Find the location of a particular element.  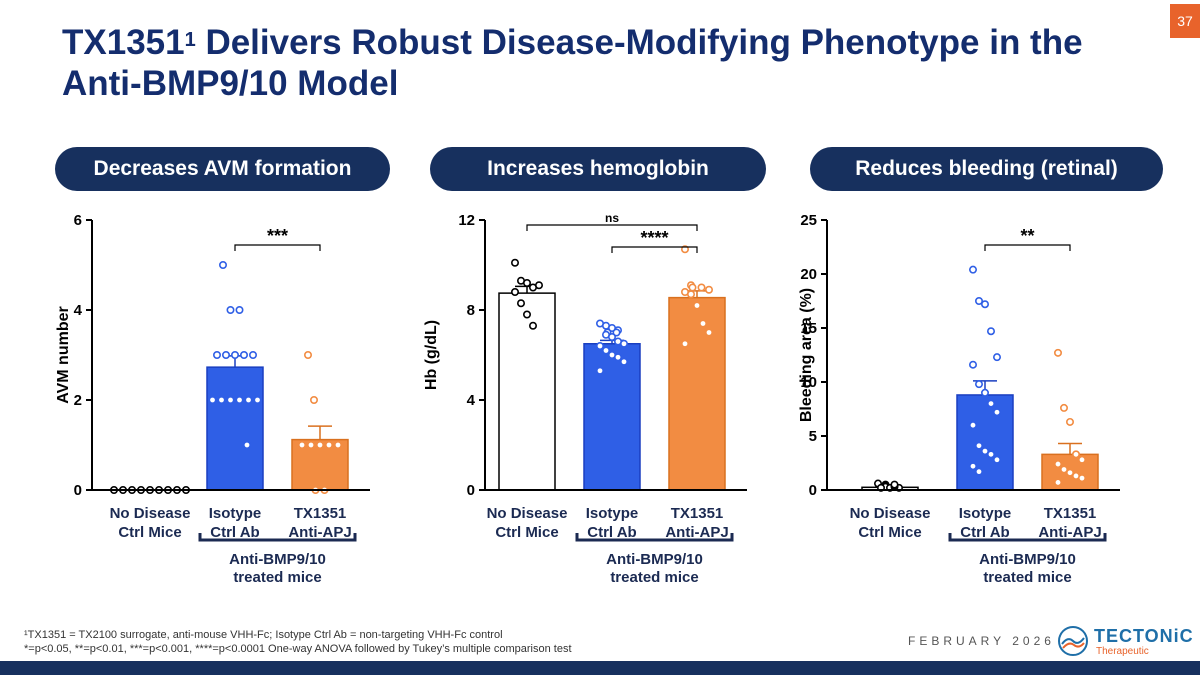

x-tick-label: Anti-APJ is located at coordinates (319, 532).